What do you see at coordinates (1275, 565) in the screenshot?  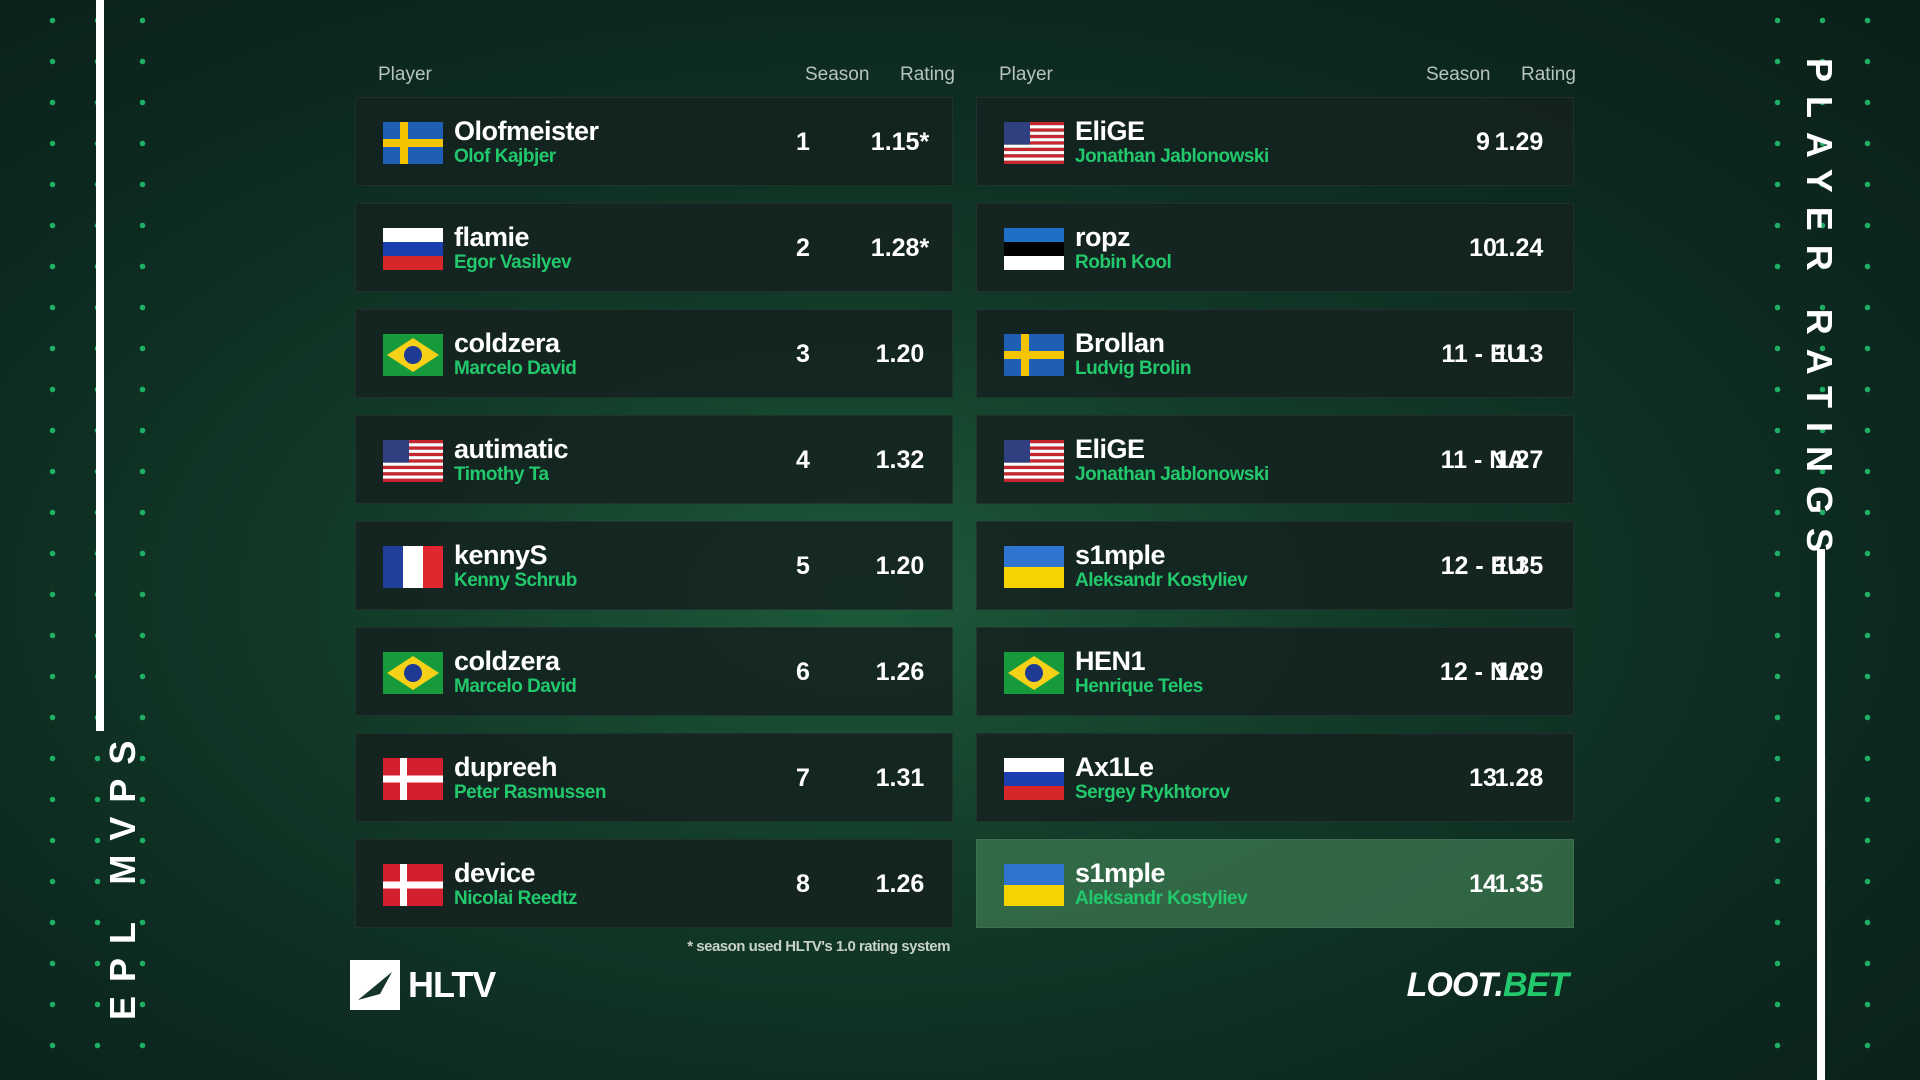 I see `player-row: s1mple Aleksandr Kostyliev 12 - EU 1.35` at bounding box center [1275, 565].